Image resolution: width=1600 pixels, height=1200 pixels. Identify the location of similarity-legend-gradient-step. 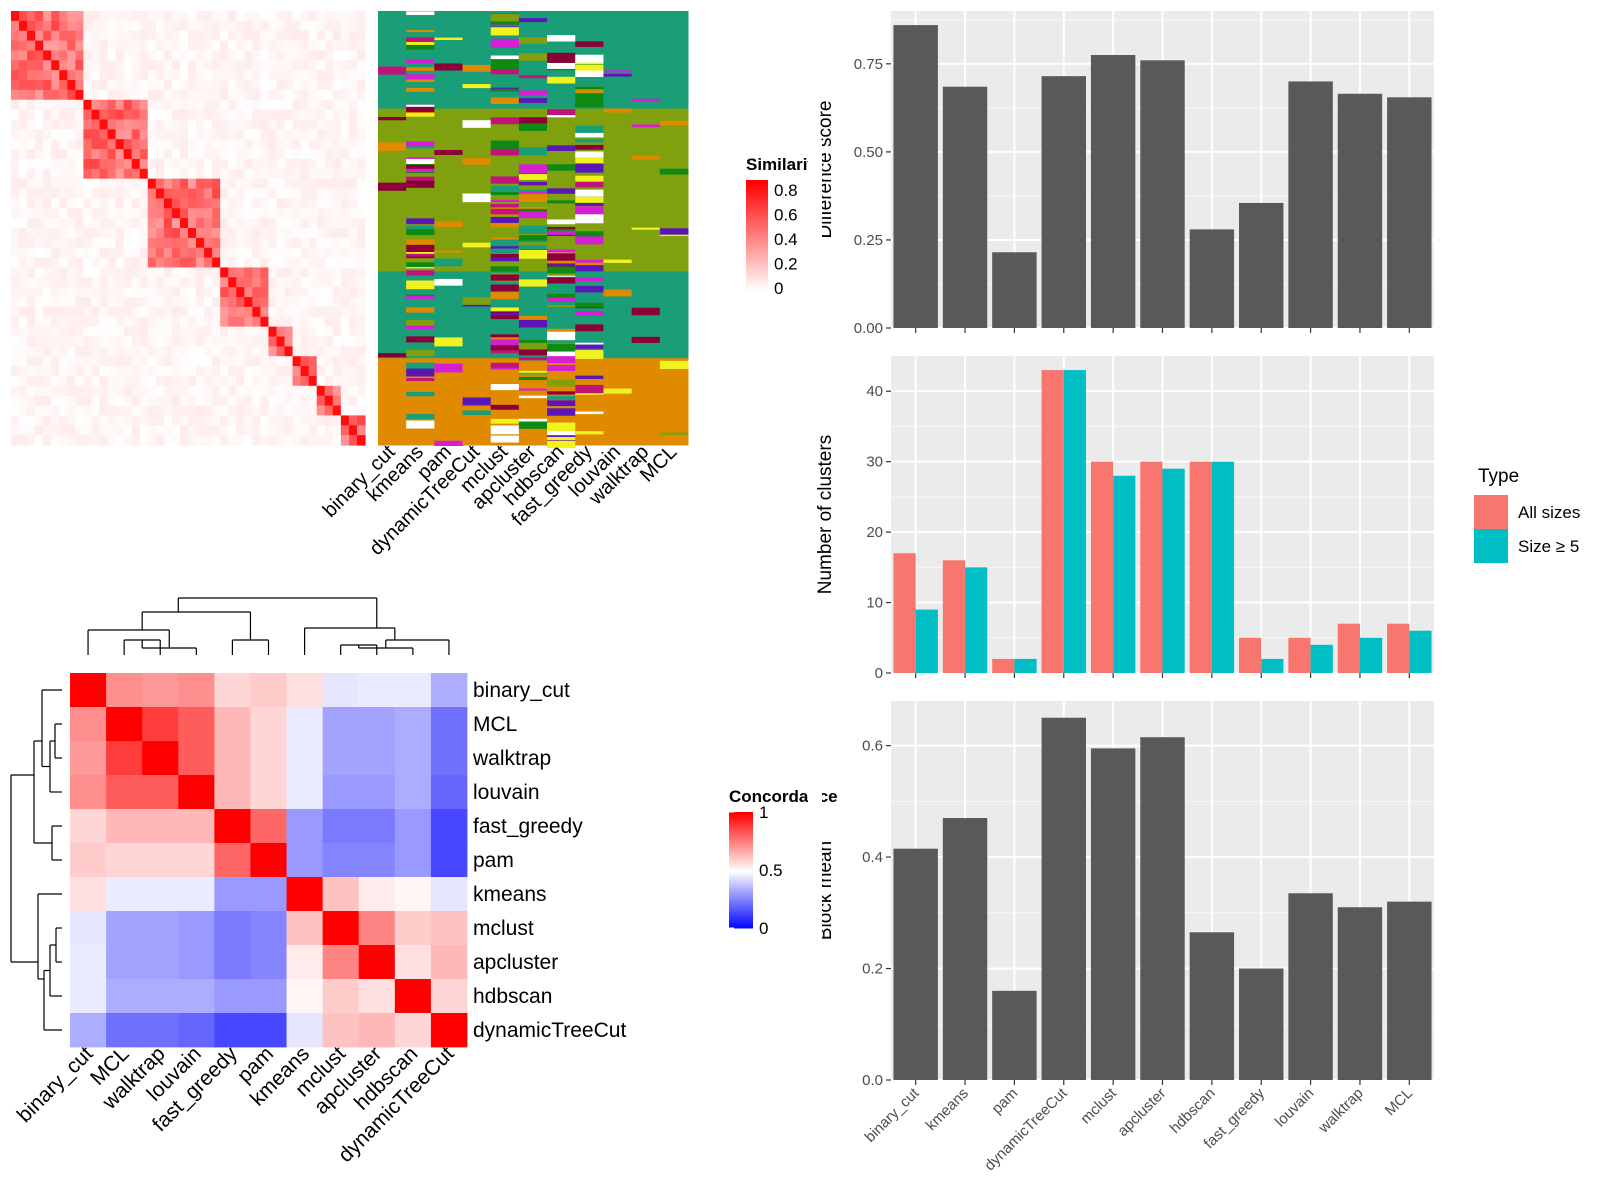
(757, 259).